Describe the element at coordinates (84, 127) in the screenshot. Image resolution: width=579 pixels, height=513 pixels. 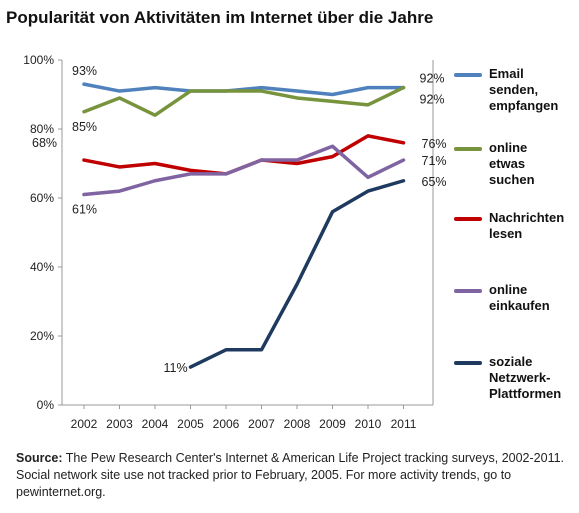
I see `value-label: 85%` at that location.